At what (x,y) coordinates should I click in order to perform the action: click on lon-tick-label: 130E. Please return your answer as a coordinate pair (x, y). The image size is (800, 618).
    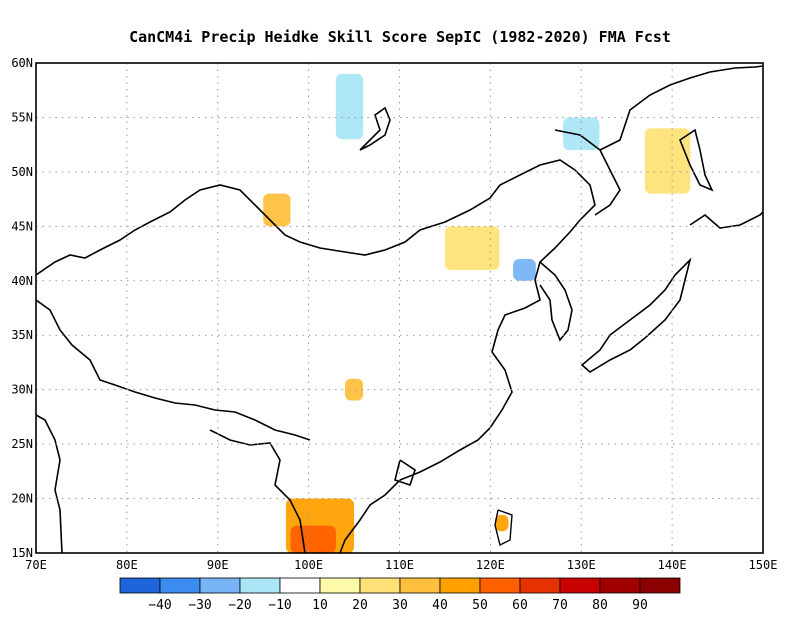
    Looking at the image, I should click on (581, 565).